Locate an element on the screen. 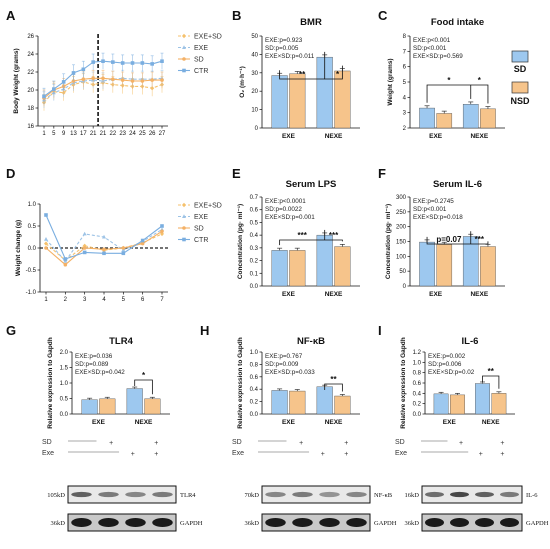 This screenshot has height=549, width=550. H-blot-strip-NF-κB is located at coordinates (316, 494).